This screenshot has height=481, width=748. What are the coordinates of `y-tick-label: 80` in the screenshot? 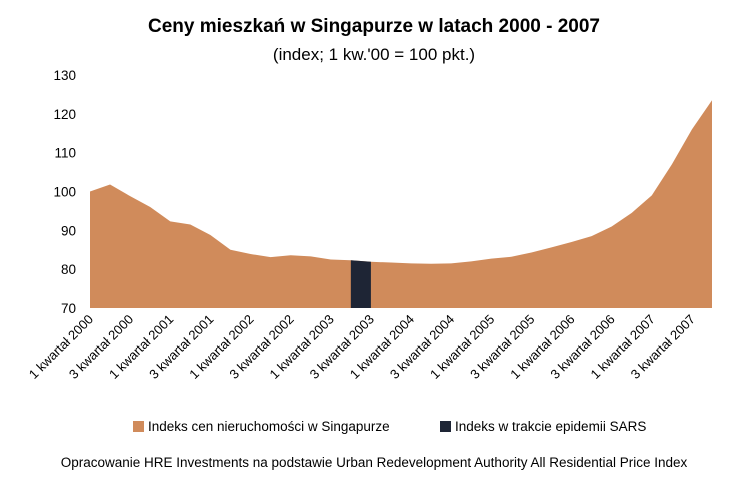 It's located at (68, 269).